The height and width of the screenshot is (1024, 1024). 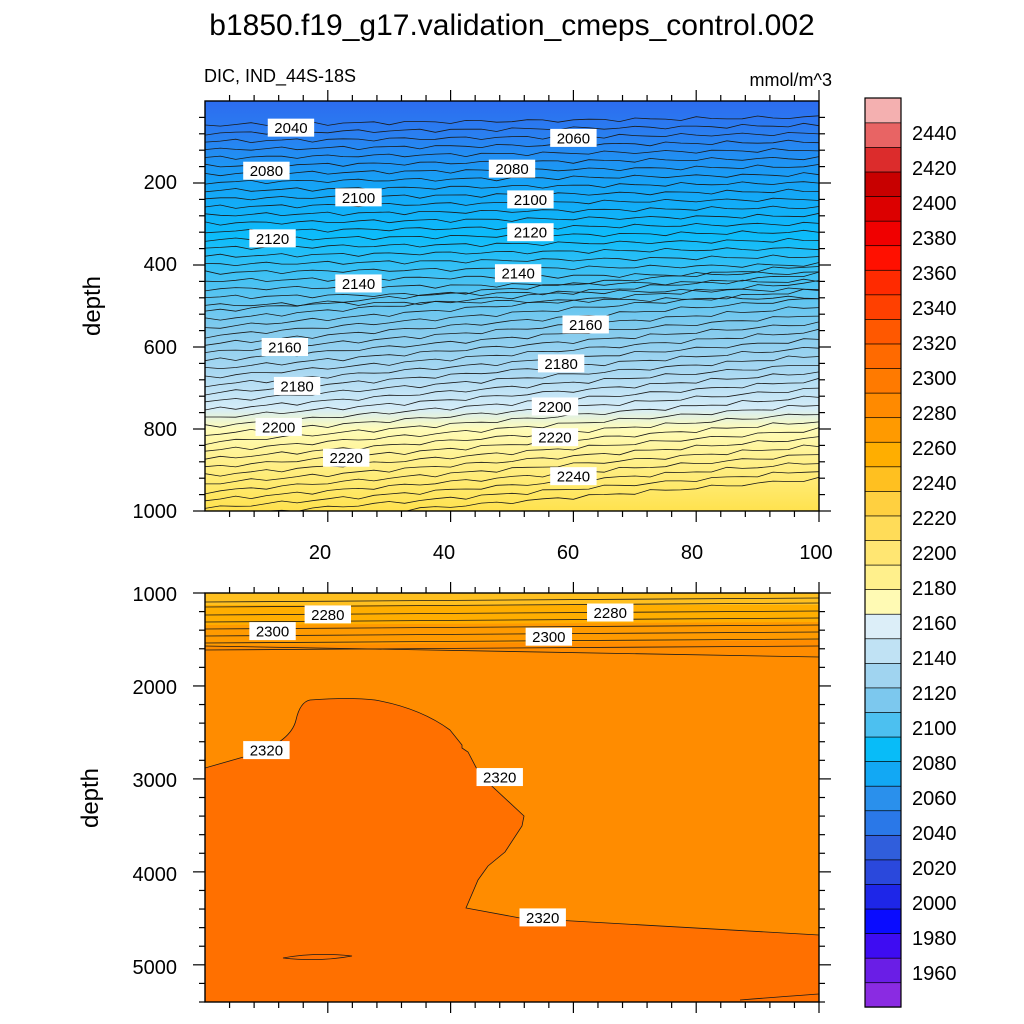 I want to click on contour-label-text: 2200, so click(x=278, y=427).